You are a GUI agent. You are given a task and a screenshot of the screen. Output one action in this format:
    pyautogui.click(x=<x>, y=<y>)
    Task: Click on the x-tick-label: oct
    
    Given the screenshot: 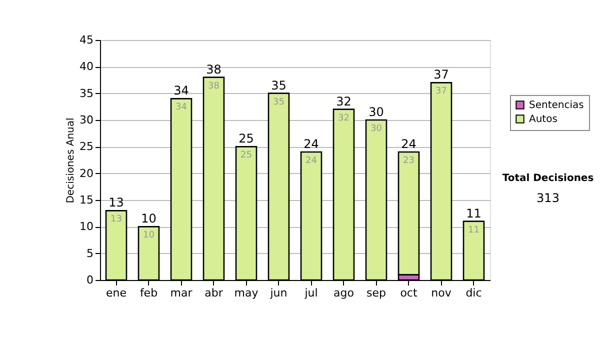 What is the action you would take?
    pyautogui.click(x=409, y=293)
    